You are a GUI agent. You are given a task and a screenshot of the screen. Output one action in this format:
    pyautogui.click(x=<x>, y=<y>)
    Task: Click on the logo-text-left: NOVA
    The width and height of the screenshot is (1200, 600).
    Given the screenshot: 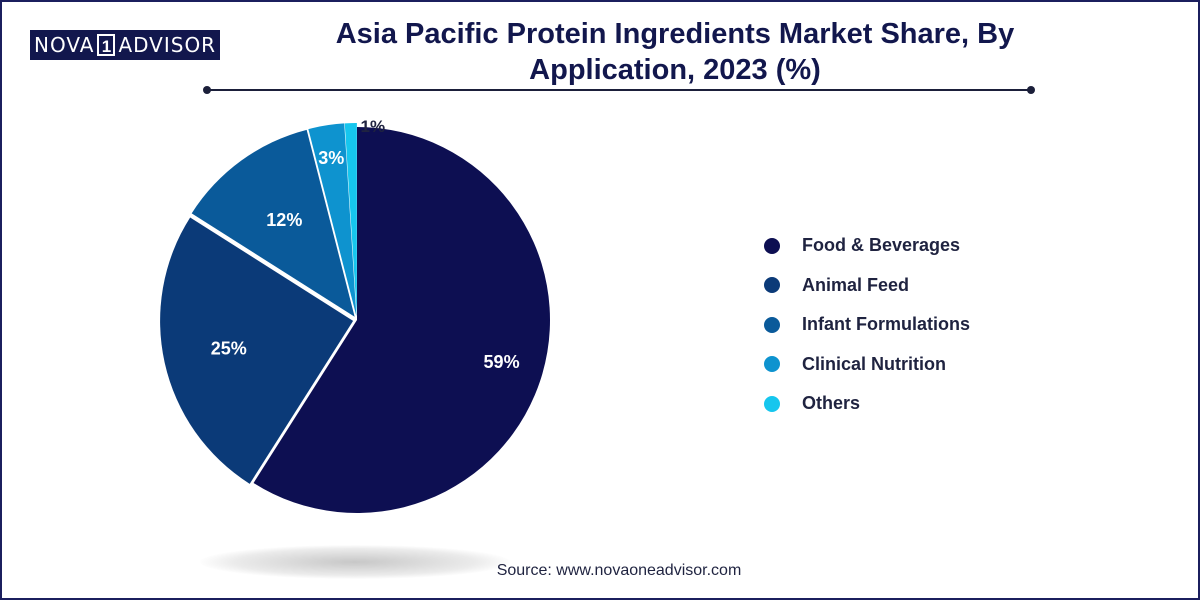 What is the action you would take?
    pyautogui.click(x=64, y=45)
    